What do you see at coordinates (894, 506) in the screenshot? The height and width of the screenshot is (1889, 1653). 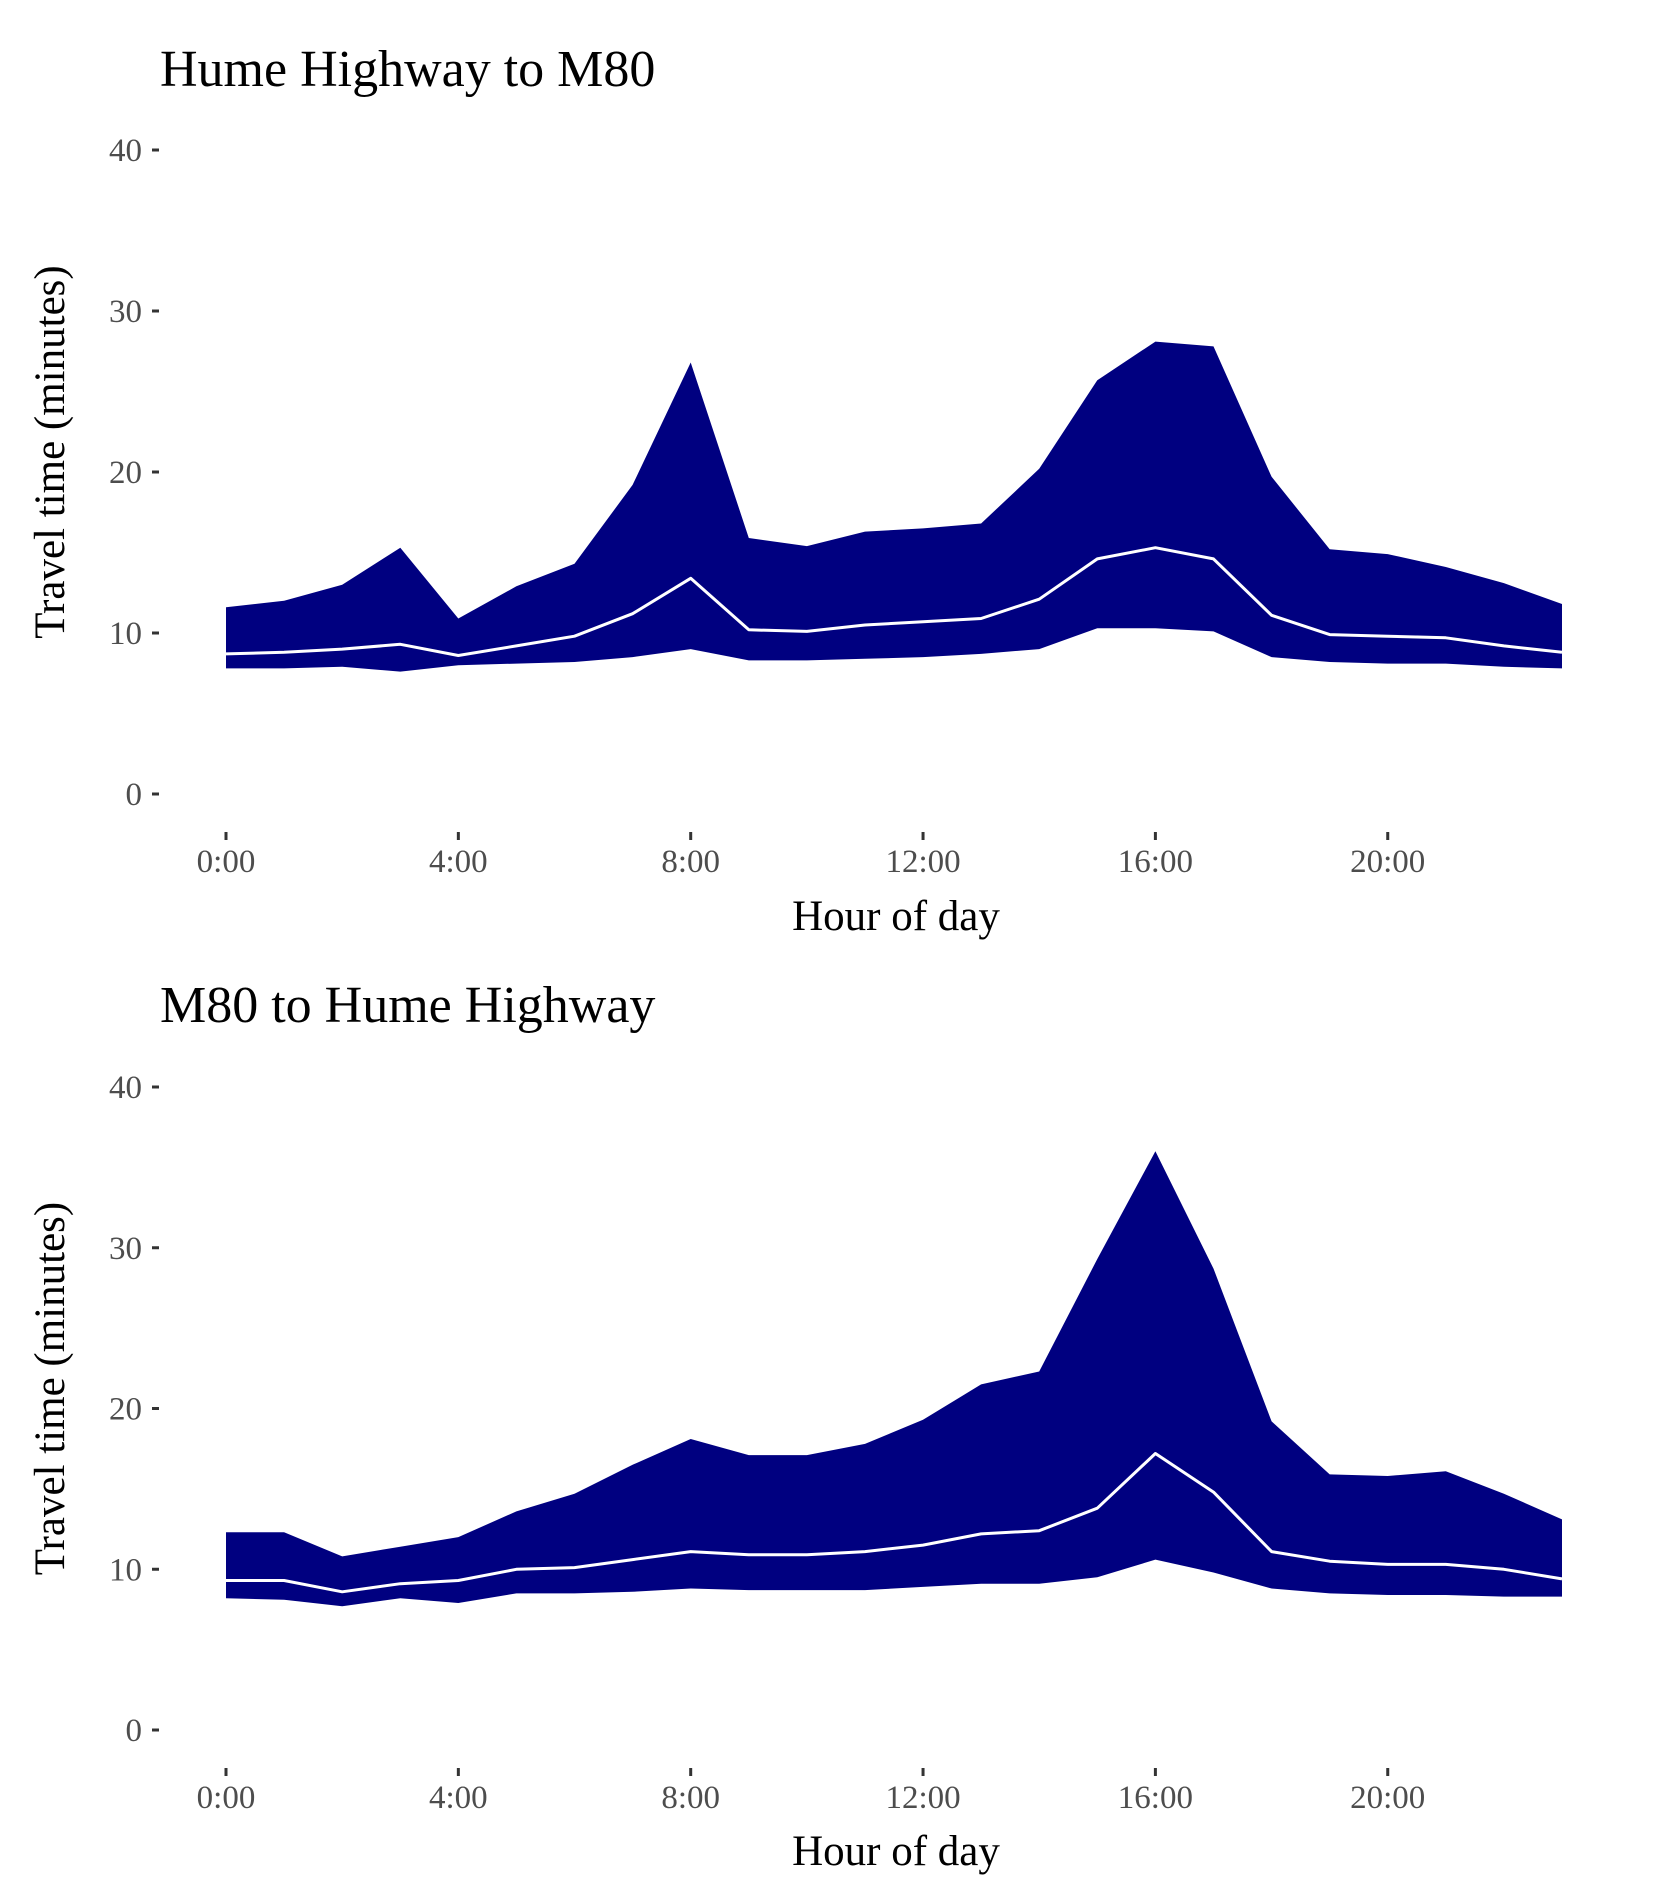 I see `range-band-area` at bounding box center [894, 506].